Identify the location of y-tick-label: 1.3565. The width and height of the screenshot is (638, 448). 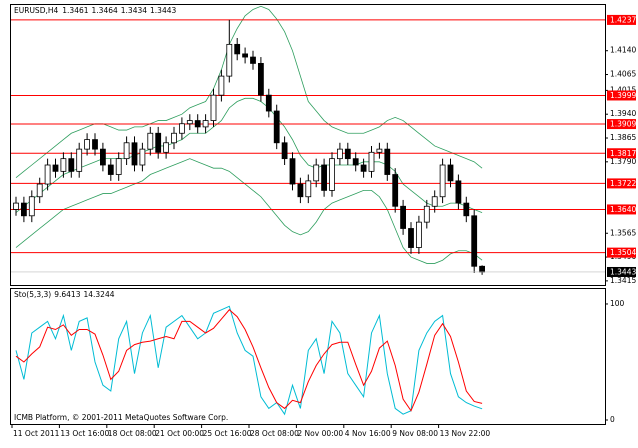
(623, 232).